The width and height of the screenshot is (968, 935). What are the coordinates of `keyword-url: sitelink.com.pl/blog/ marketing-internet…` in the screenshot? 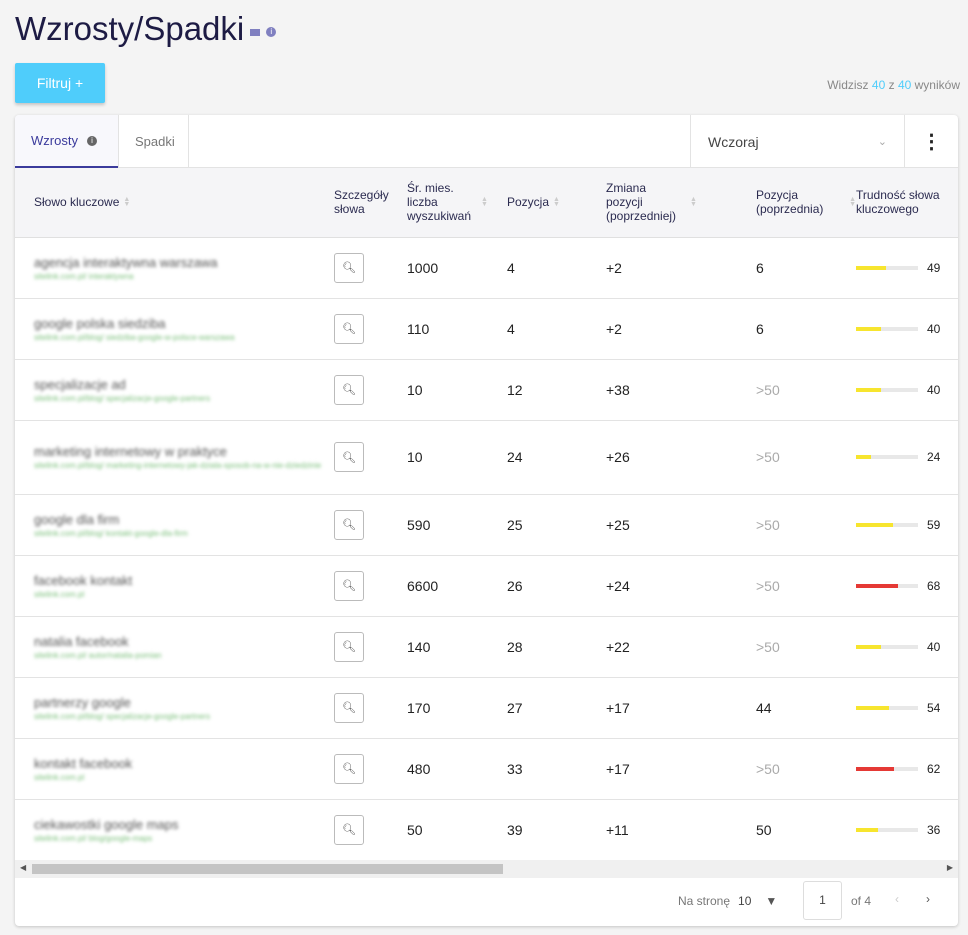 It's located at (178, 465).